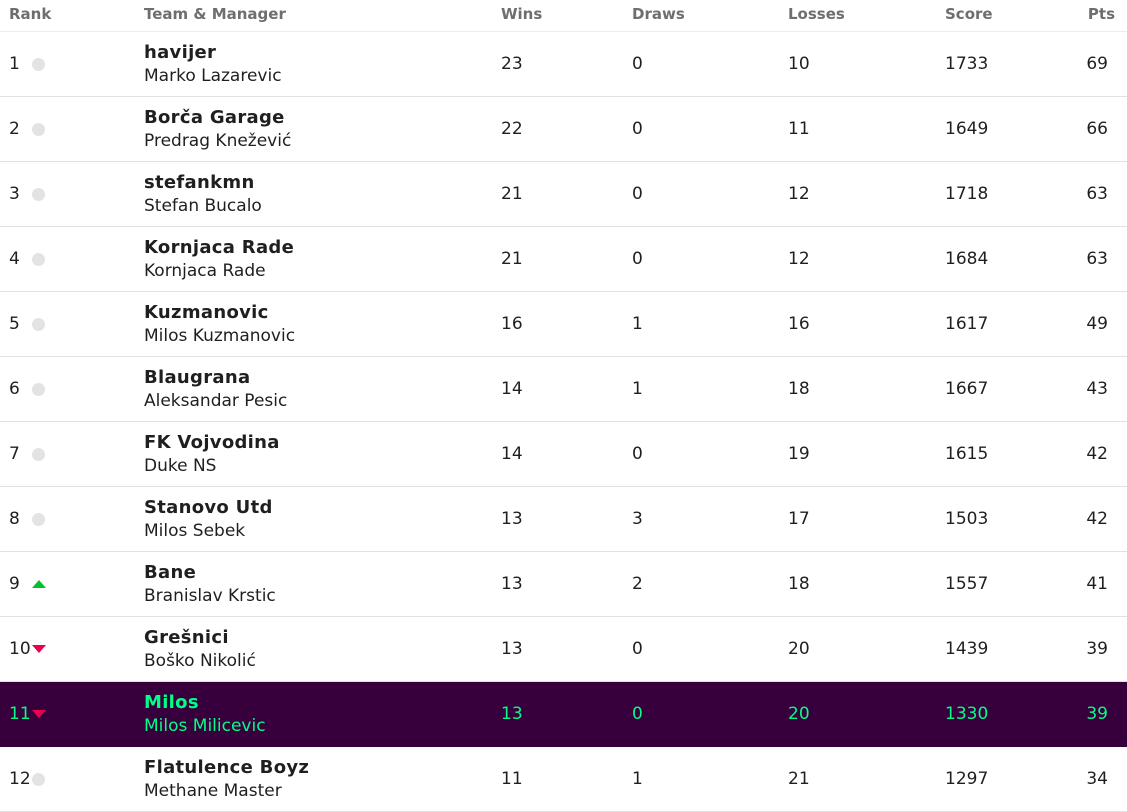  What do you see at coordinates (39, 584) in the screenshot?
I see `rank-up-icon` at bounding box center [39, 584].